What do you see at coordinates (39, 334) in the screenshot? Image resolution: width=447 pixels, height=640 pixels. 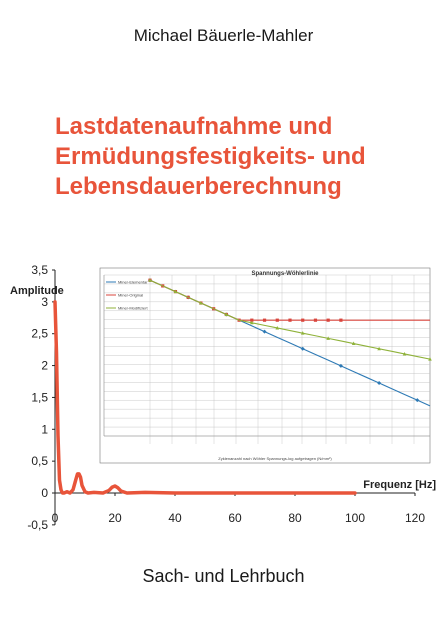 I see `y-tick-label: 2,5` at bounding box center [39, 334].